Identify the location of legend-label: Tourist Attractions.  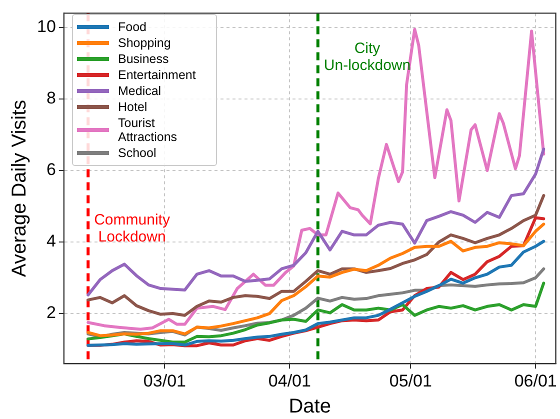
(148, 130).